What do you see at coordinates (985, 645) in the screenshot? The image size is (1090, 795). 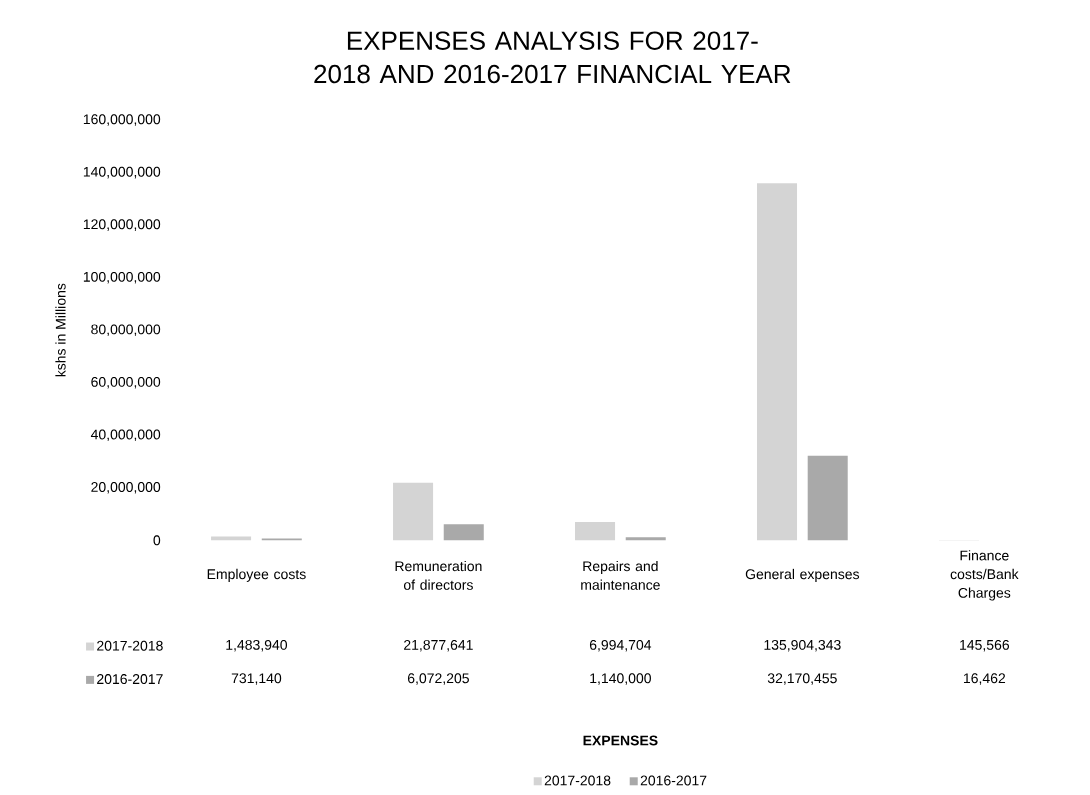 I see `data-label: 145,566` at bounding box center [985, 645].